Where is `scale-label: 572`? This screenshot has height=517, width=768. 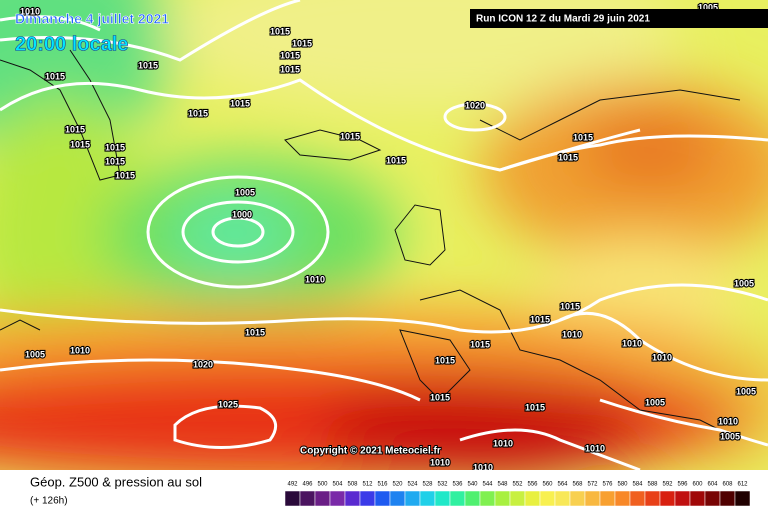
scale-label: 572 is located at coordinates (592, 485).